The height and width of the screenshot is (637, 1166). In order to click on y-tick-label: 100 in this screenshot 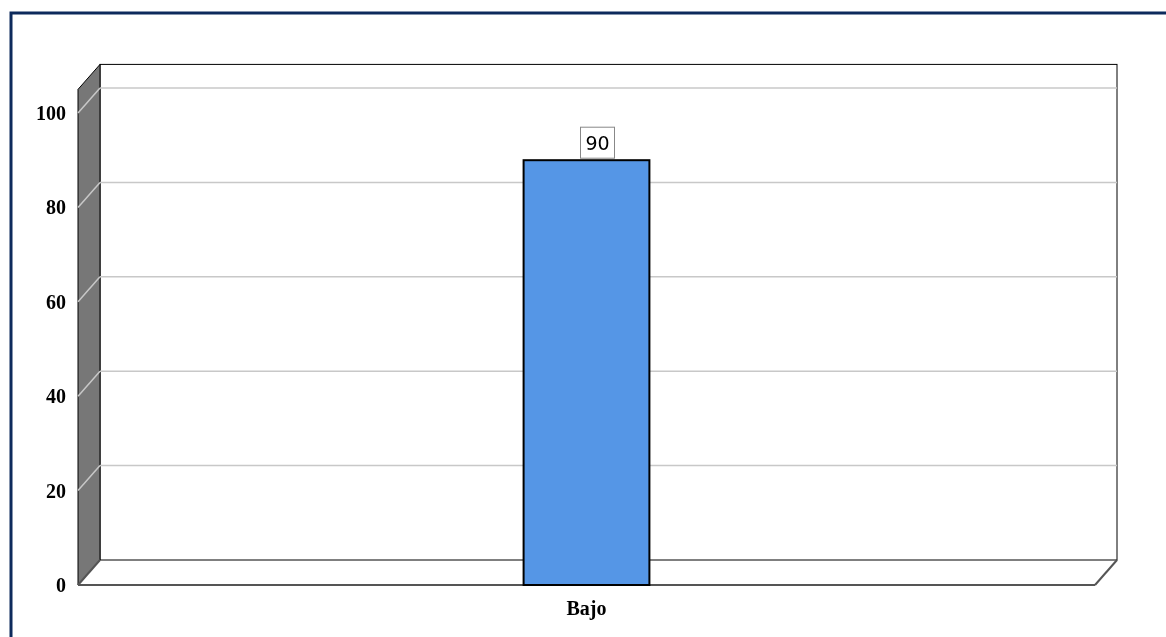, I will do `click(51, 113)`.